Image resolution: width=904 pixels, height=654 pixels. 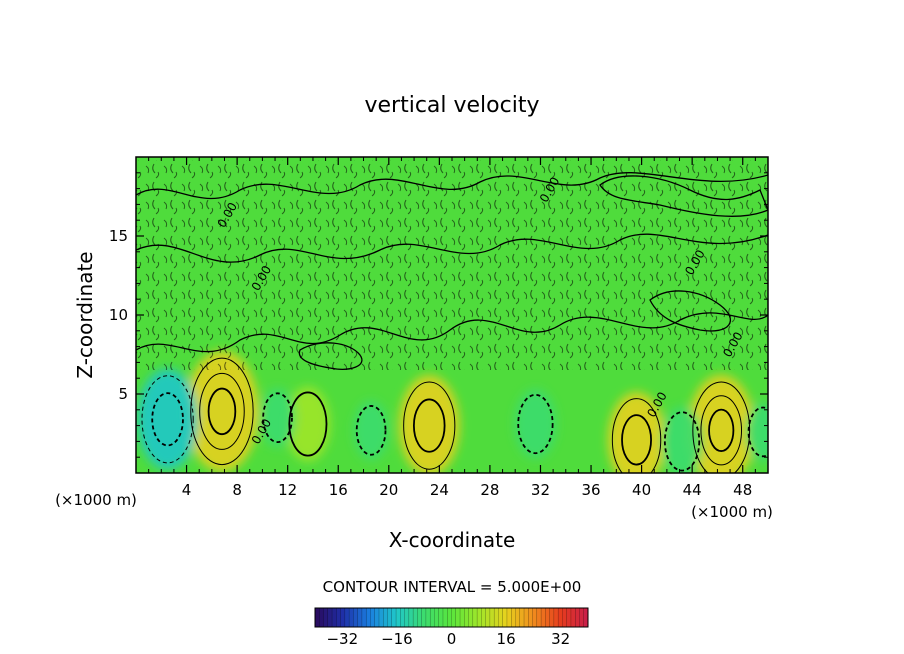 I want to click on colorbar-tick-label: 32, so click(x=560, y=639).